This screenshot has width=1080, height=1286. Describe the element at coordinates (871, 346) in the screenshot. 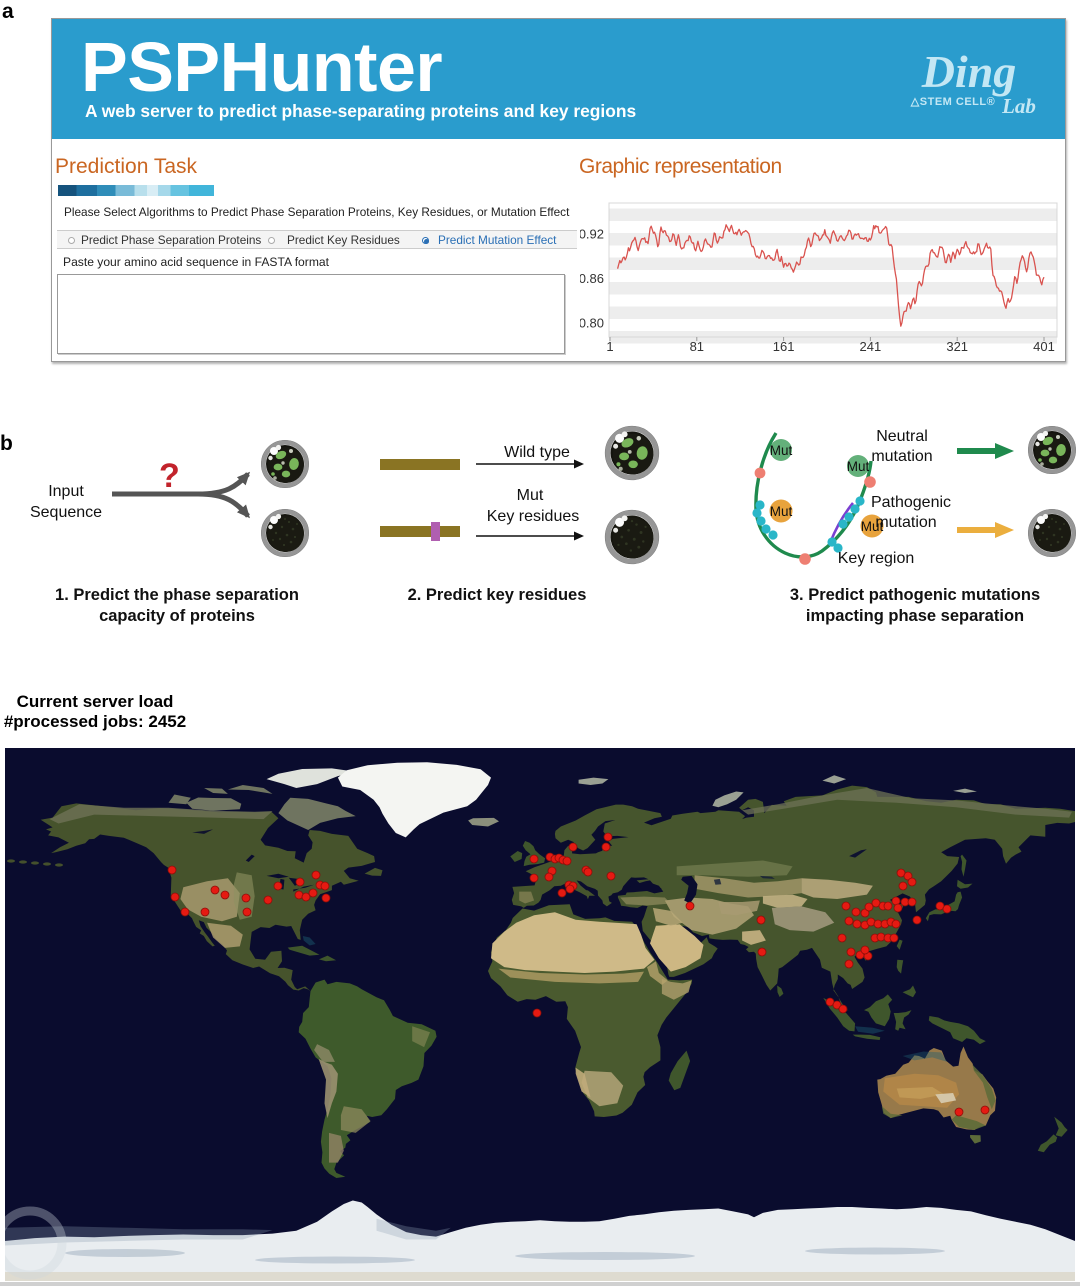

I see `svg-text: 241` at that location.